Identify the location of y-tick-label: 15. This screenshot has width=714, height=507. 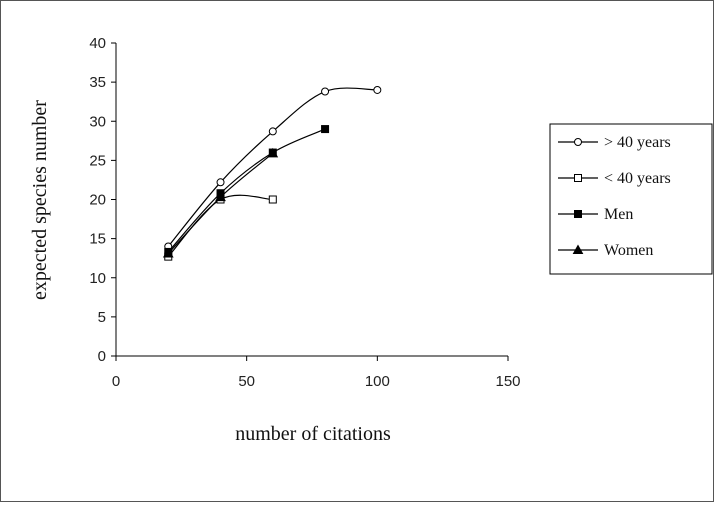
(97, 239).